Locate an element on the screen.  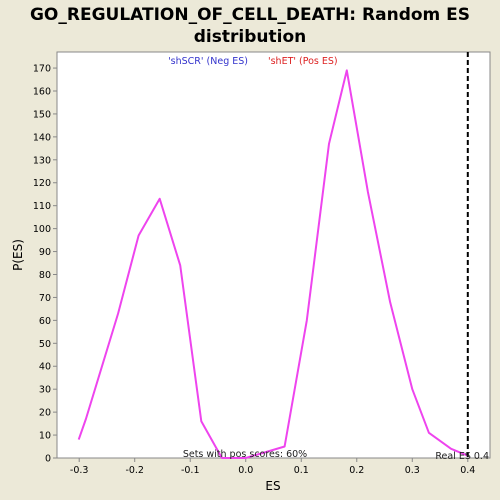
x-tick-label: 0.1 is located at coordinates (301, 470).